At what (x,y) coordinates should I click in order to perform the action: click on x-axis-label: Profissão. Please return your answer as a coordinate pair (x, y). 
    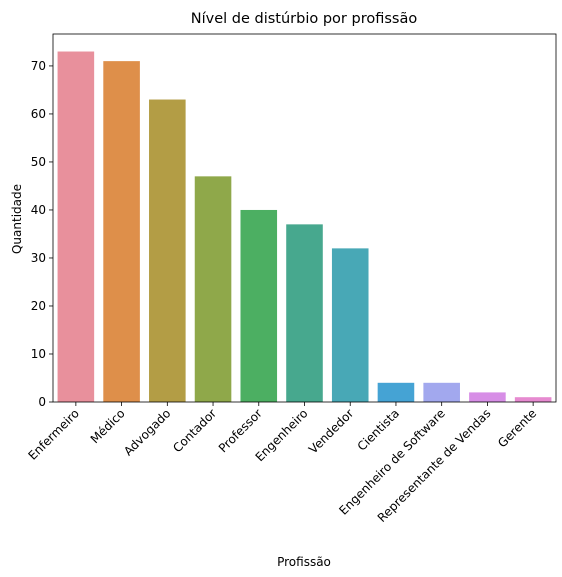
    Looking at the image, I should click on (304, 562).